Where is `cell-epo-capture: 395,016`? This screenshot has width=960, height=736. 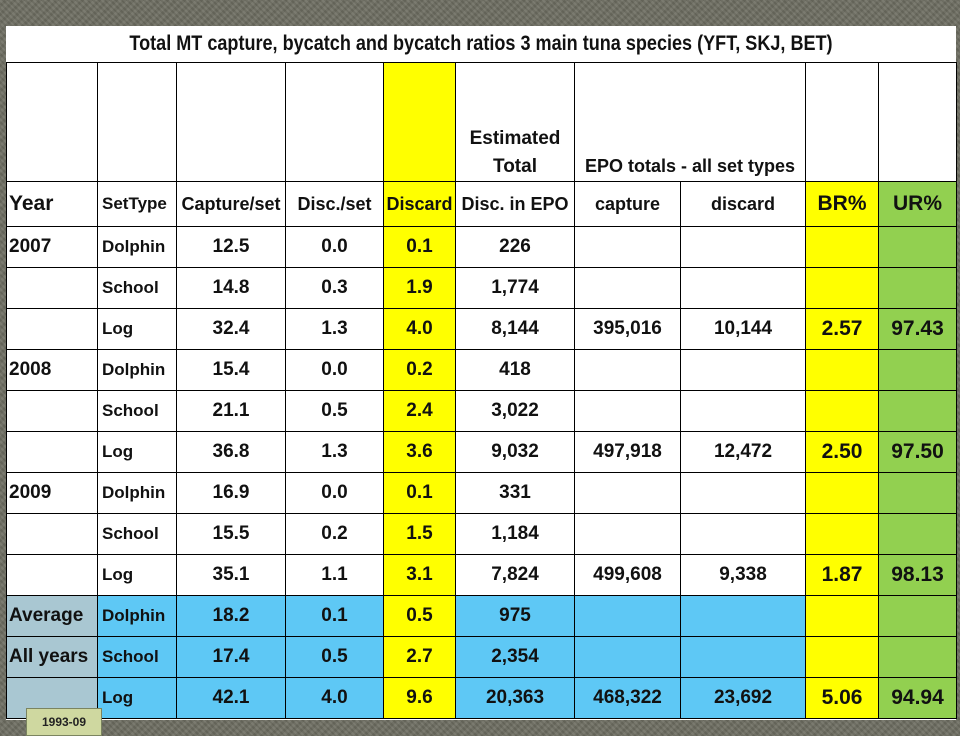
cell-epo-capture: 395,016 is located at coordinates (627, 329).